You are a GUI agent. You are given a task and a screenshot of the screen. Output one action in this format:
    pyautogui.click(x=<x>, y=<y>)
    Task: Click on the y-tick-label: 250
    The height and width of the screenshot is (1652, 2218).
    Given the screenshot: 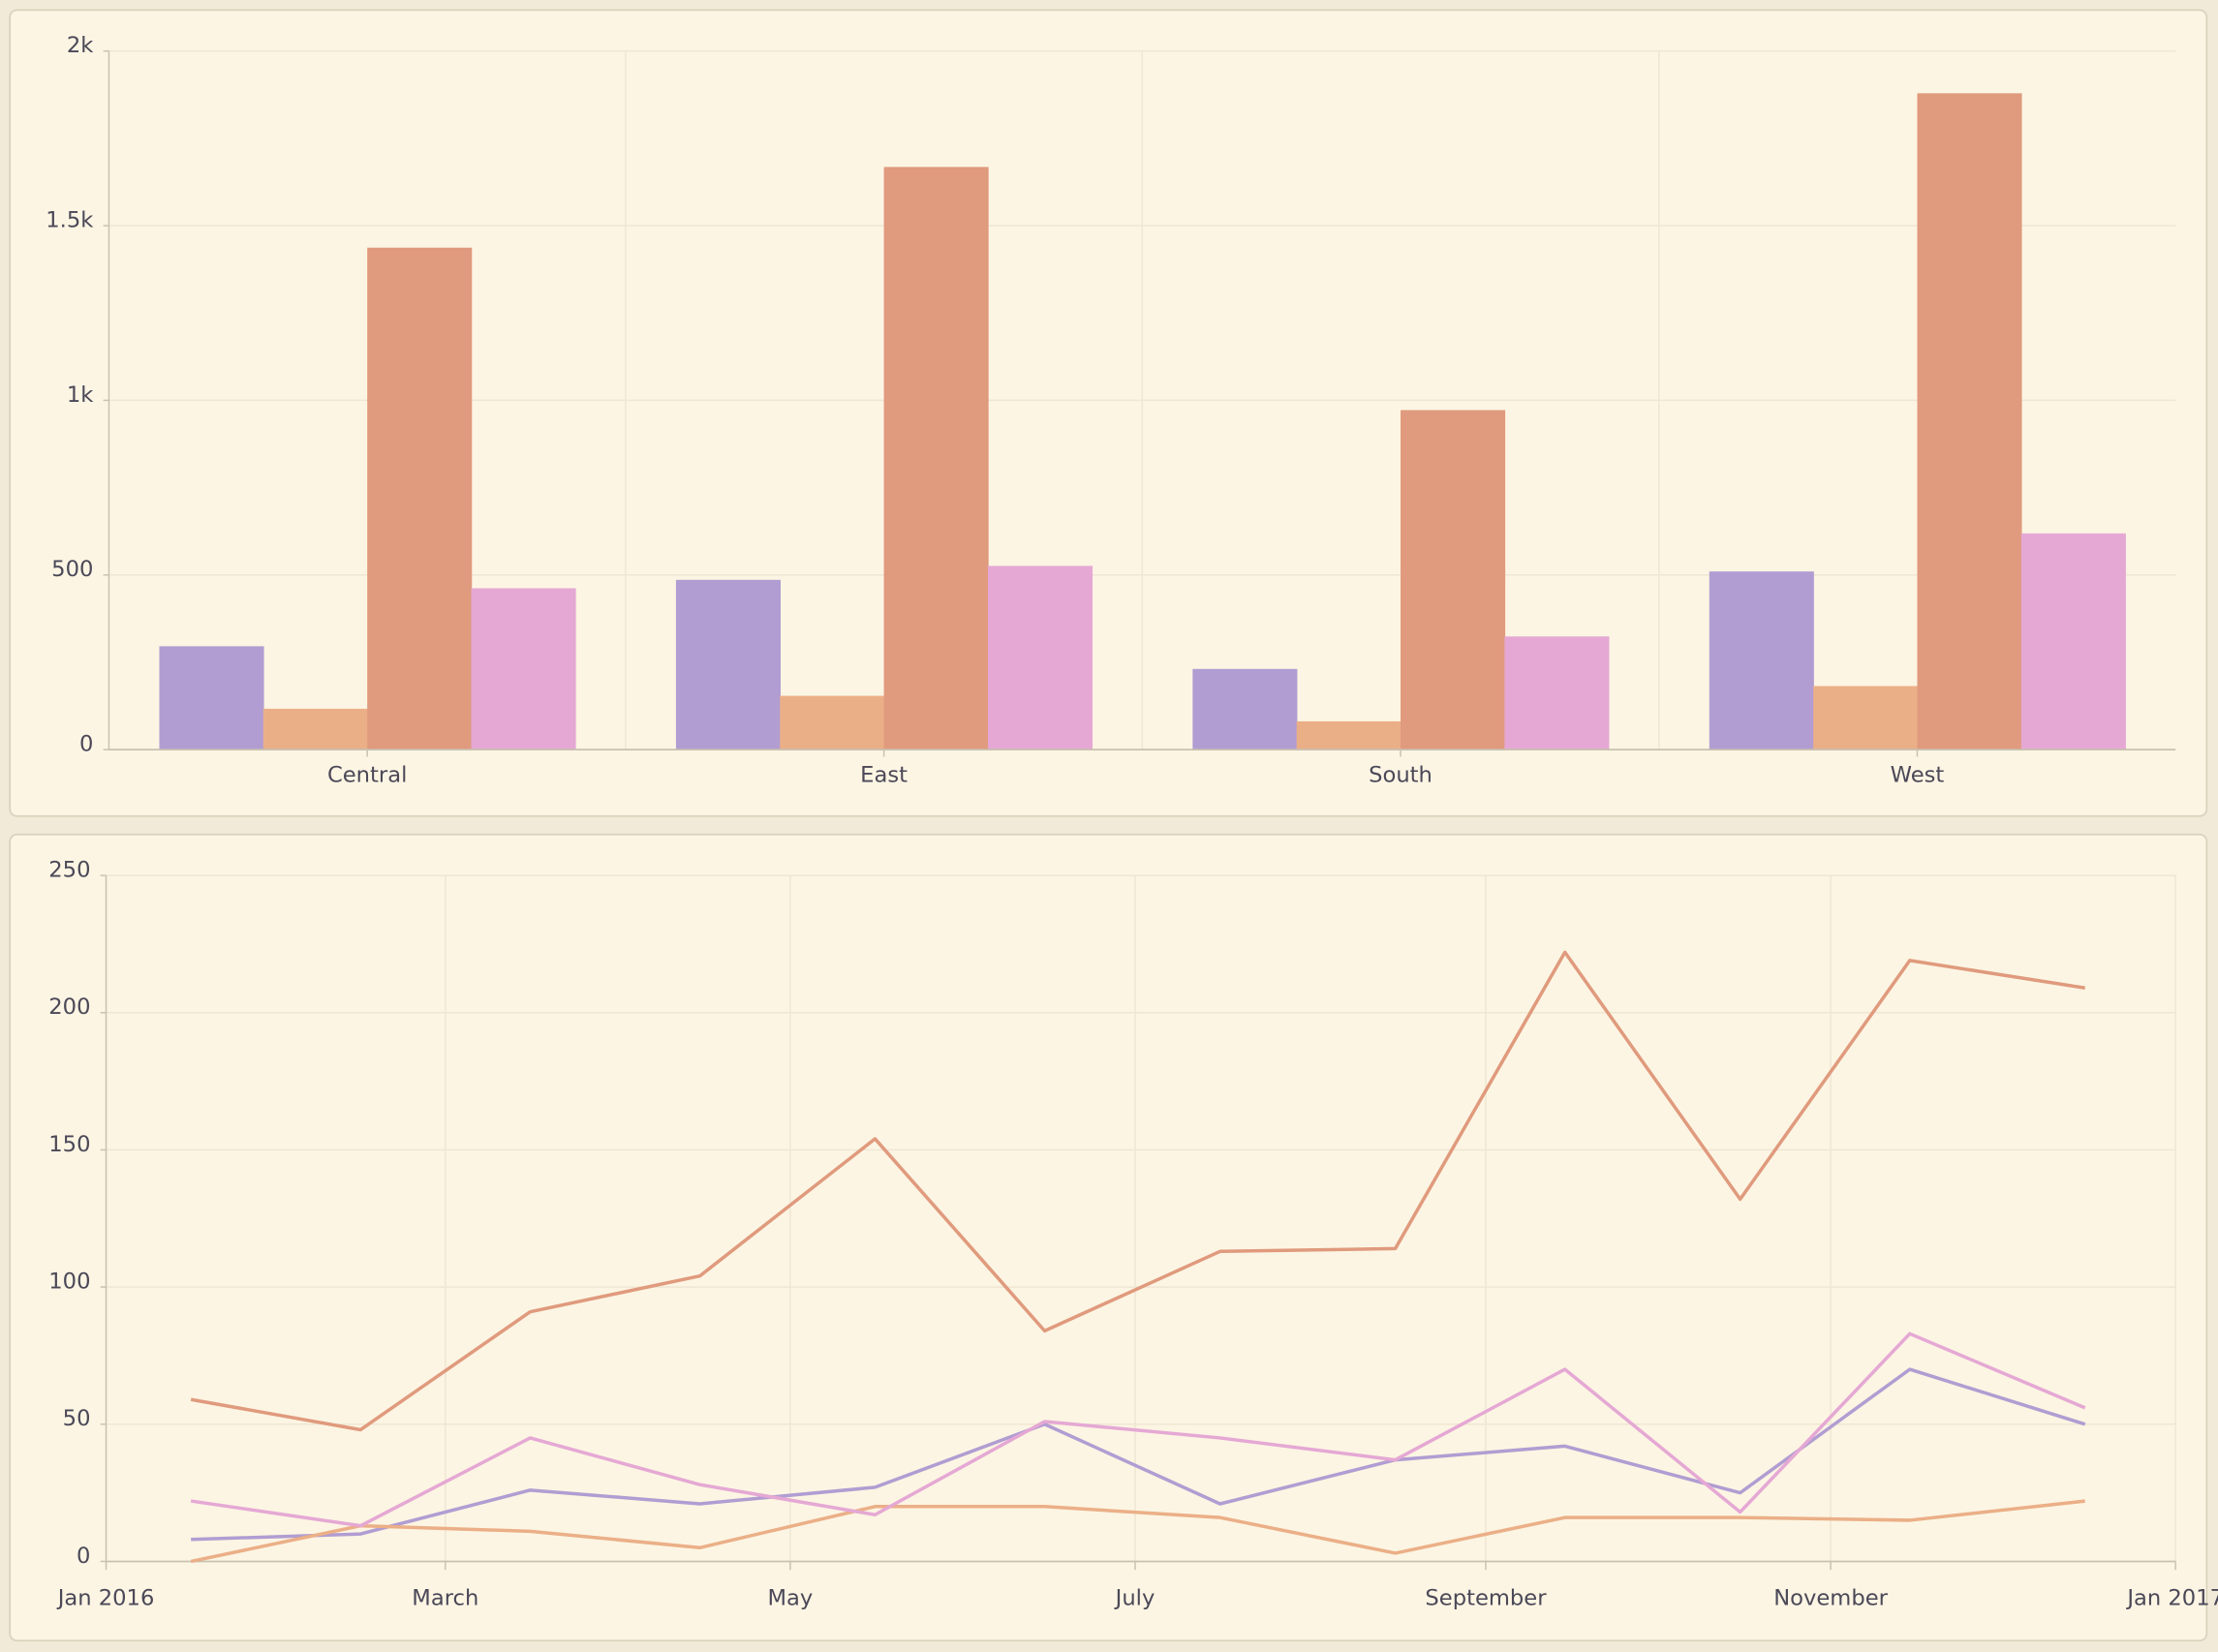 What is the action you would take?
    pyautogui.click(x=69, y=870)
    